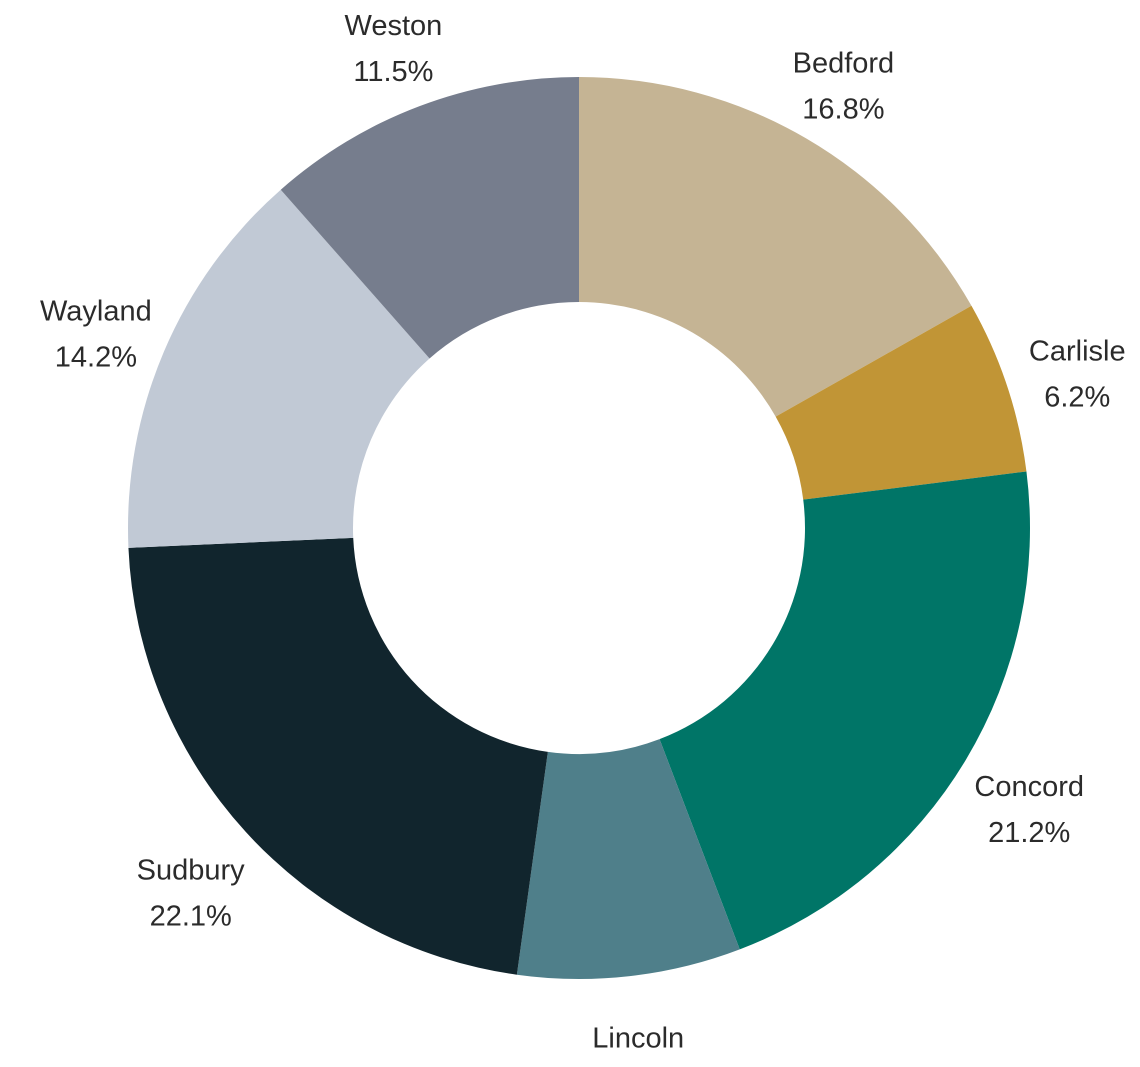  I want to click on slice-percent-concord: 21.2%, so click(1029, 833).